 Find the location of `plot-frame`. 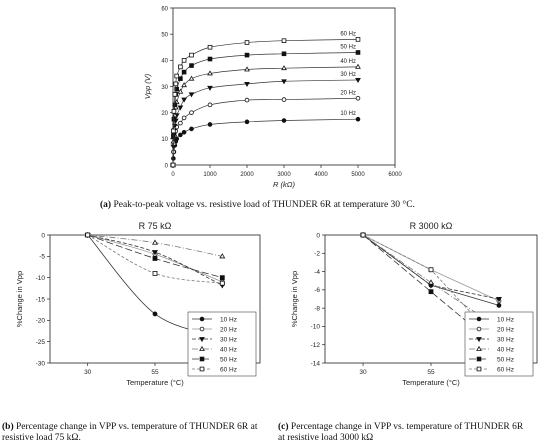

plot-frame is located at coordinates (284, 86).